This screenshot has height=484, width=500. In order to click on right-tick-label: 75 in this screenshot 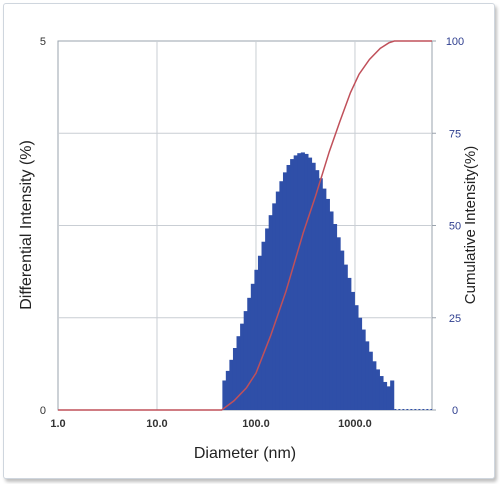, I will do `click(455, 134)`.